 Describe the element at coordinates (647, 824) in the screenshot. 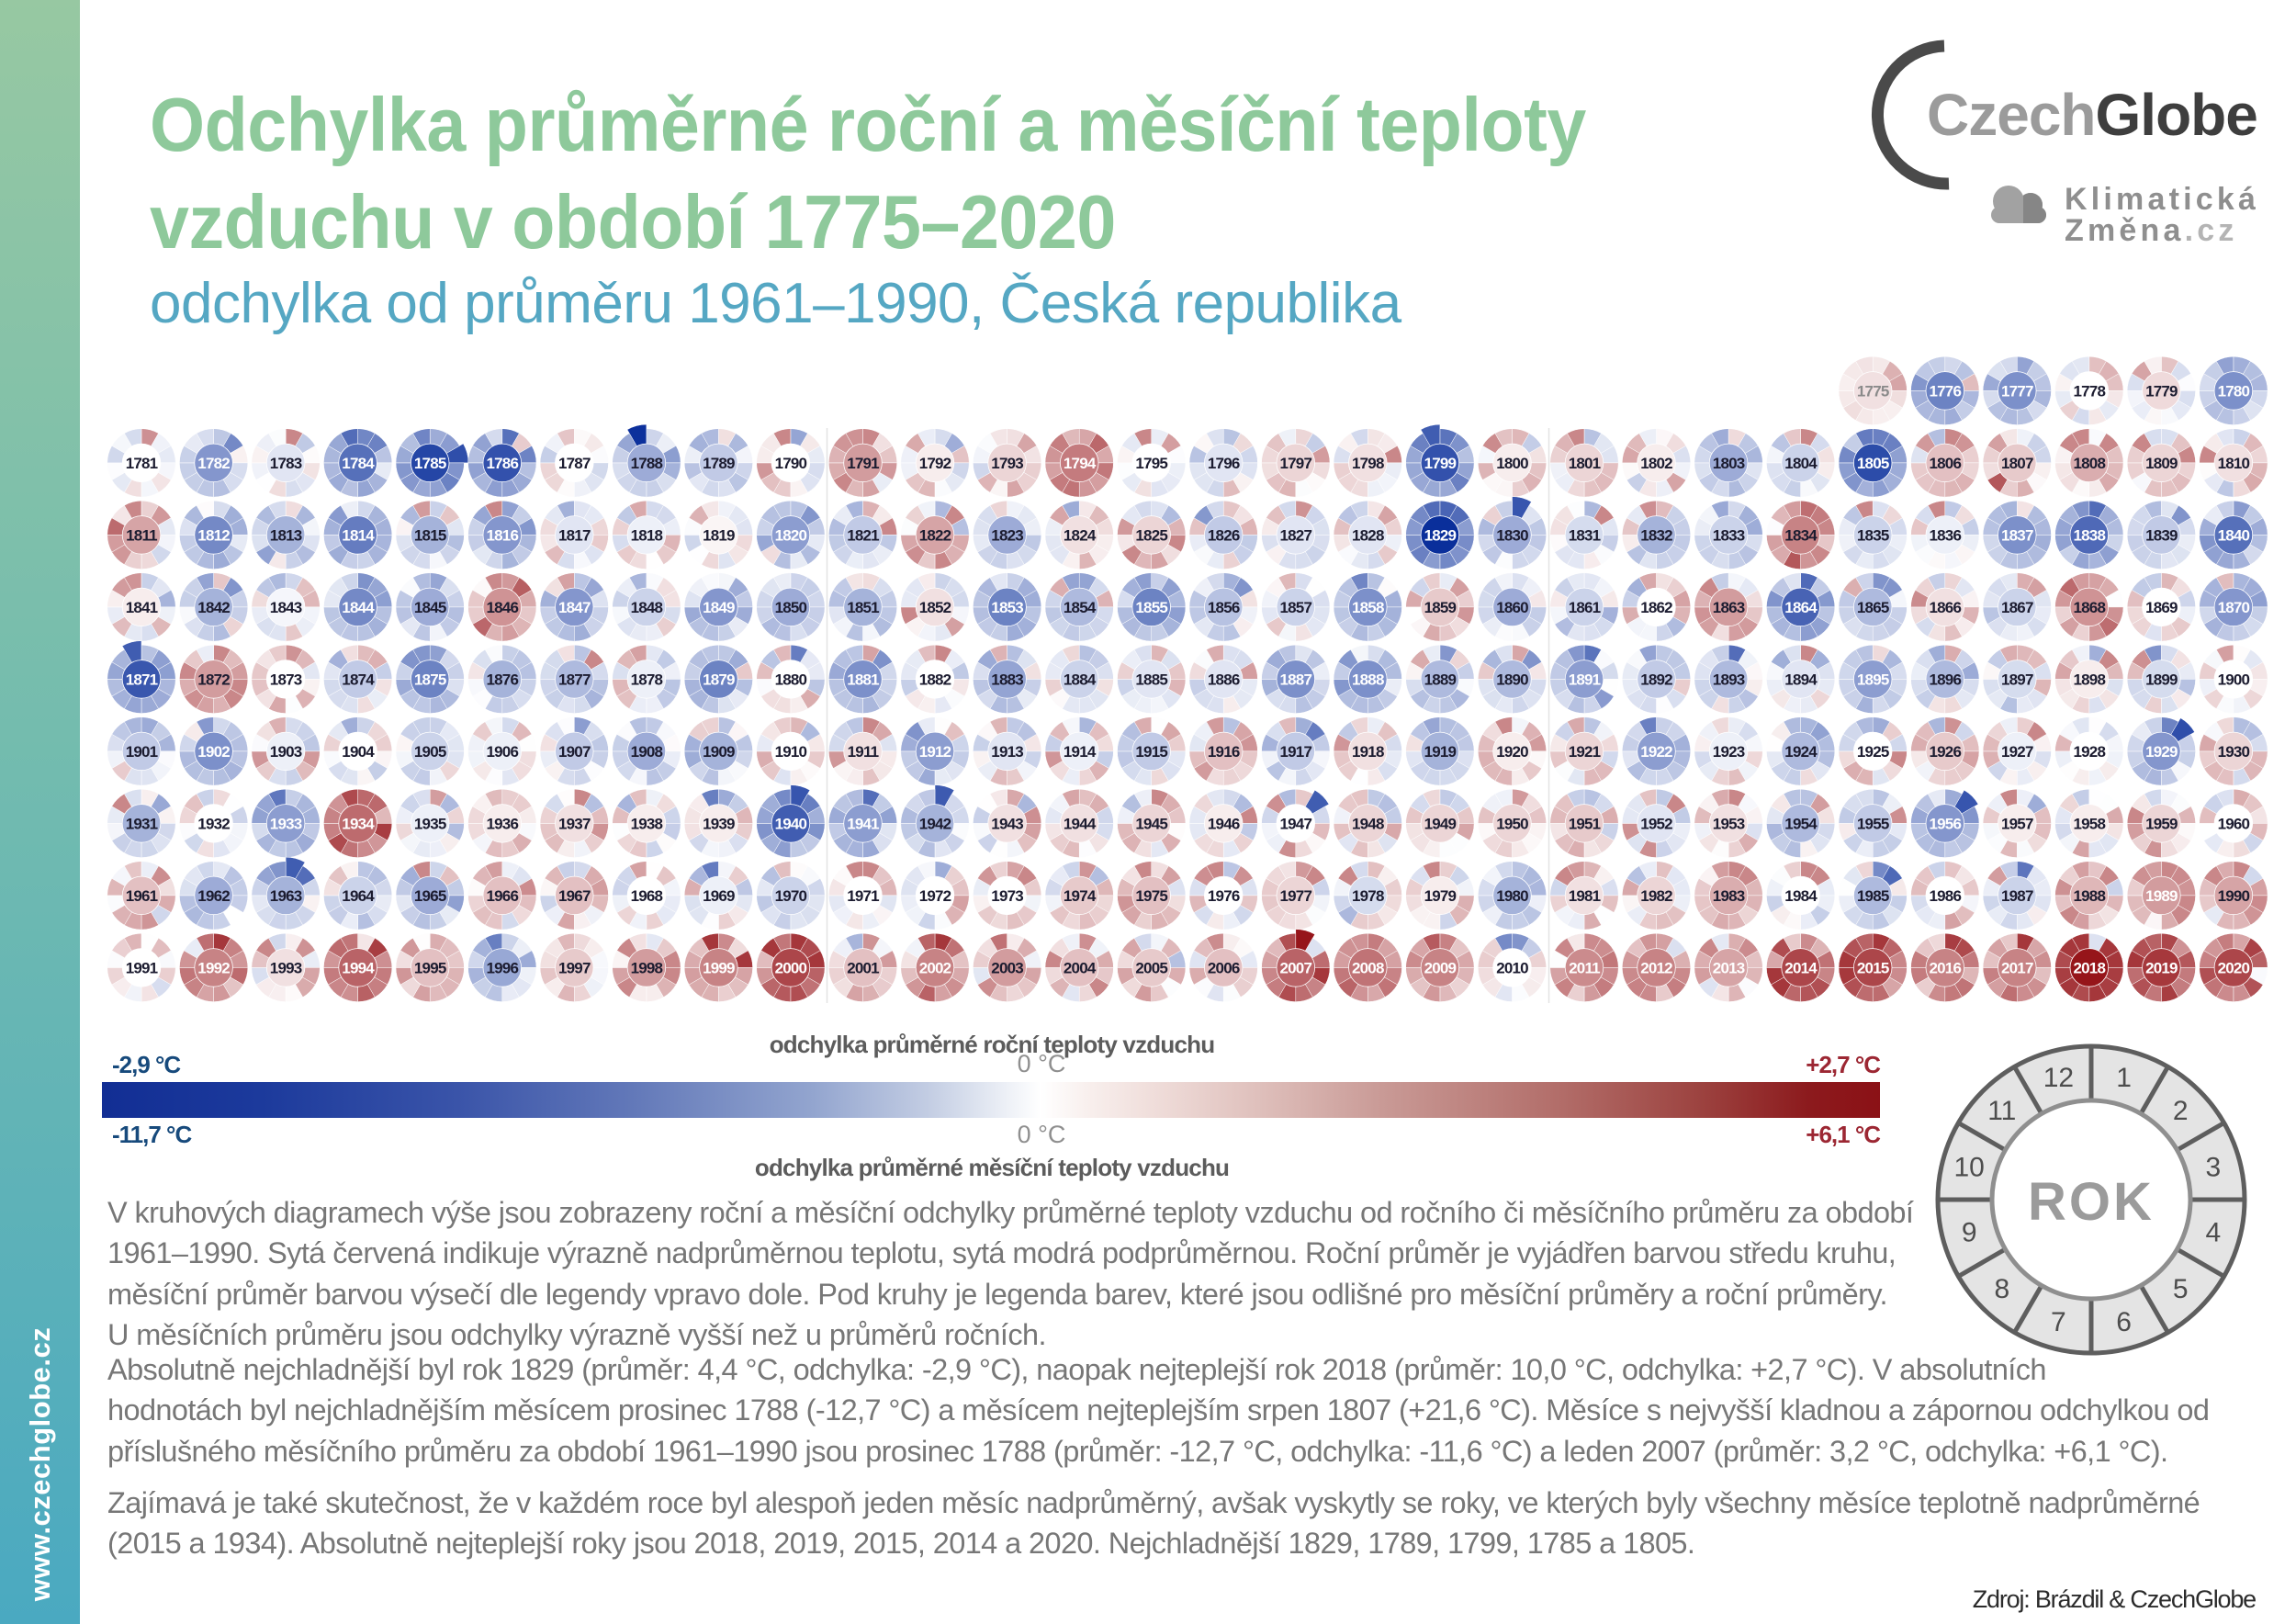

I see `svg-text: 1938` at that location.